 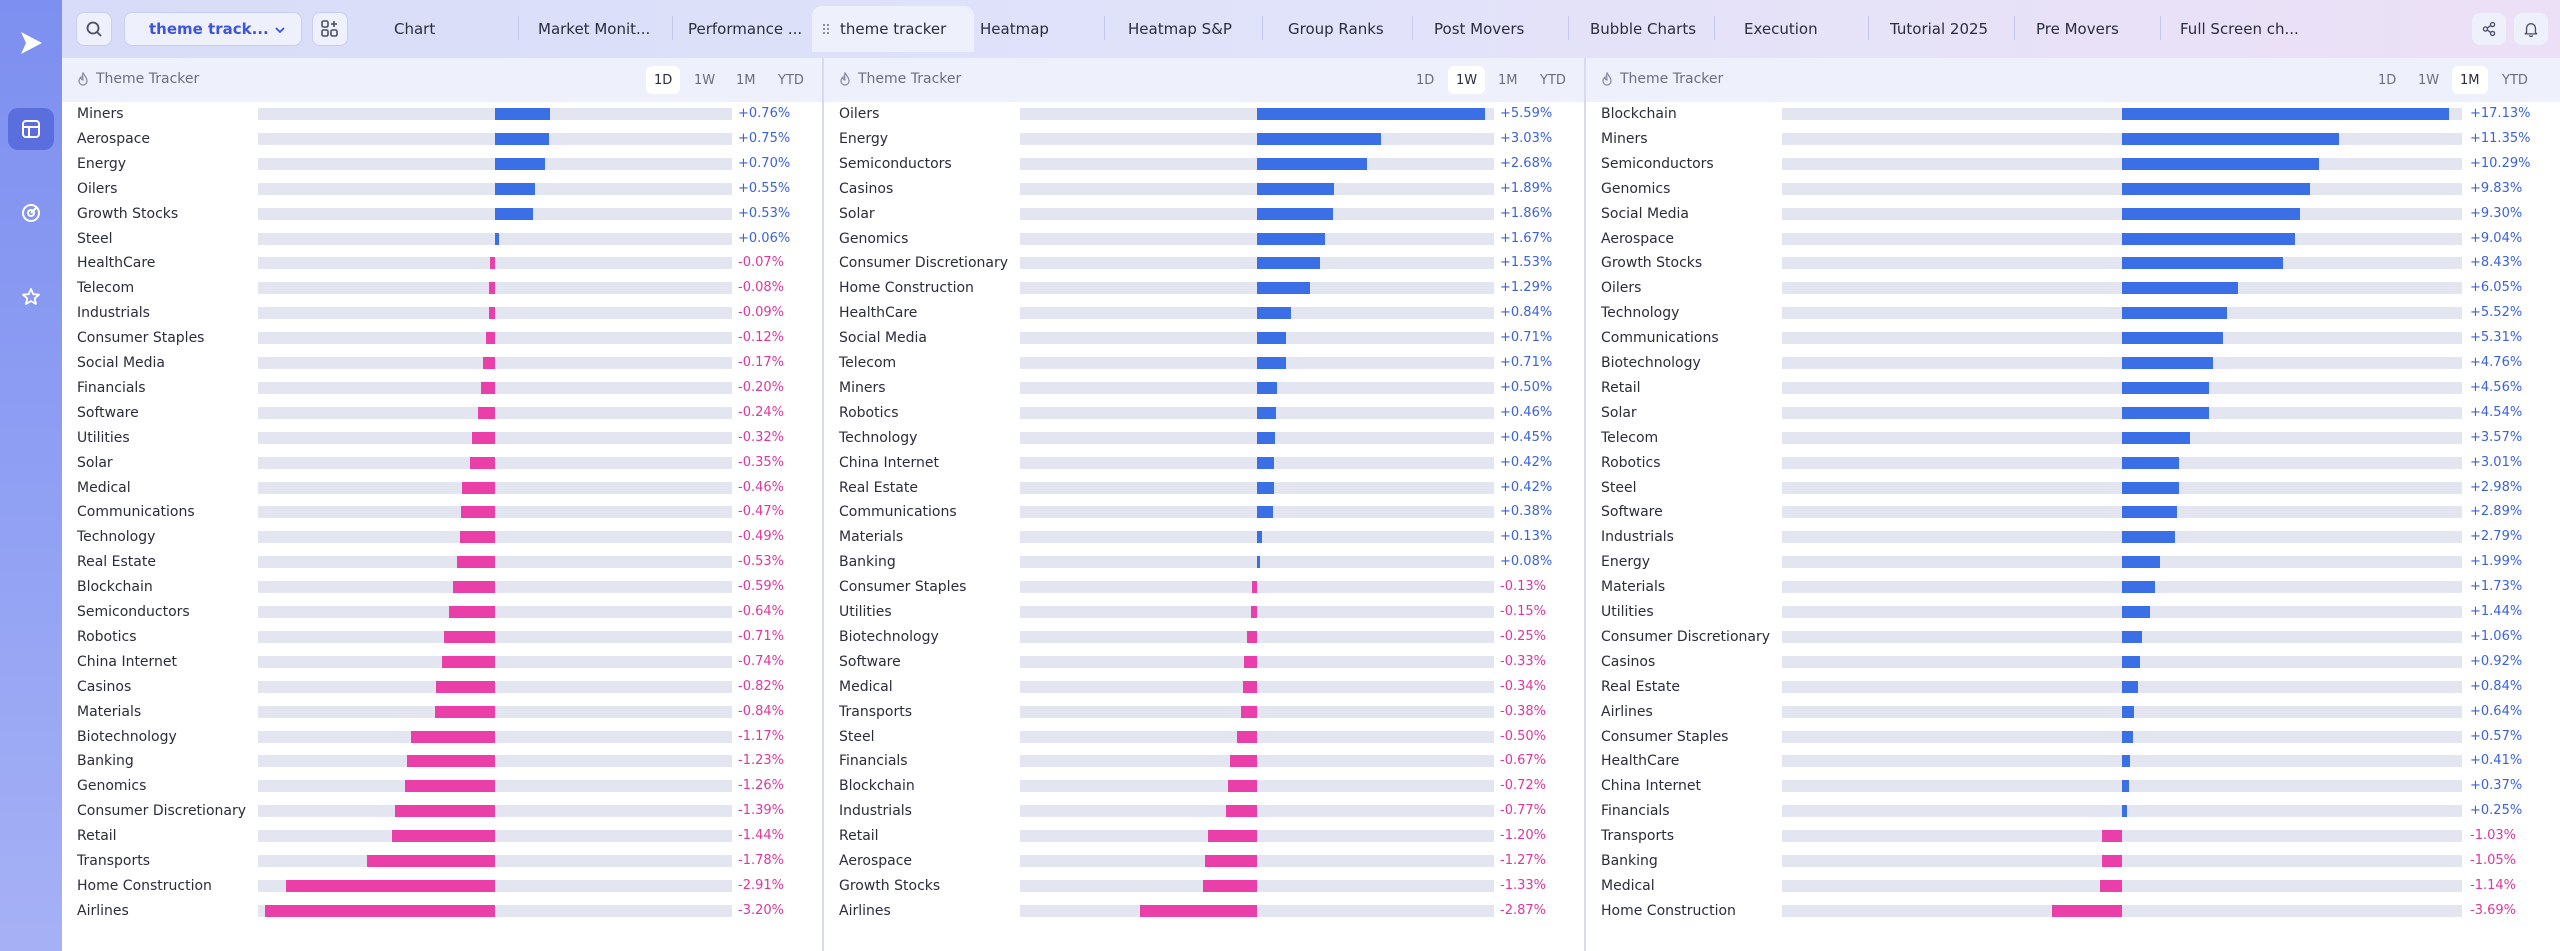 What do you see at coordinates (2073, 587) in the screenshot?
I see `theme-row: Materials +1.73%` at bounding box center [2073, 587].